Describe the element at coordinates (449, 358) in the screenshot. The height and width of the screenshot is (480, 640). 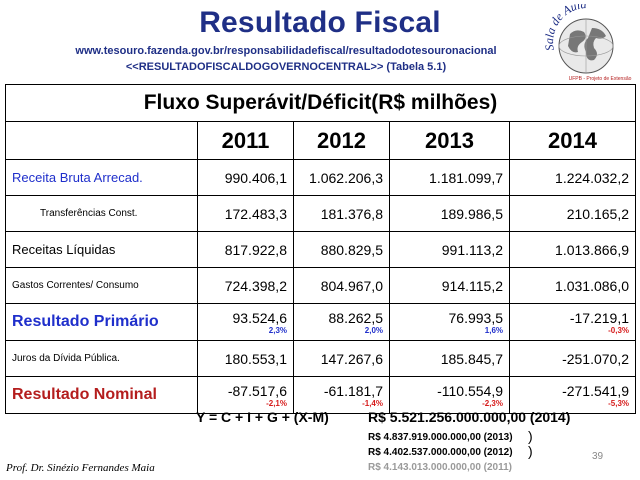
I see `cell-value: 185.845,7` at that location.